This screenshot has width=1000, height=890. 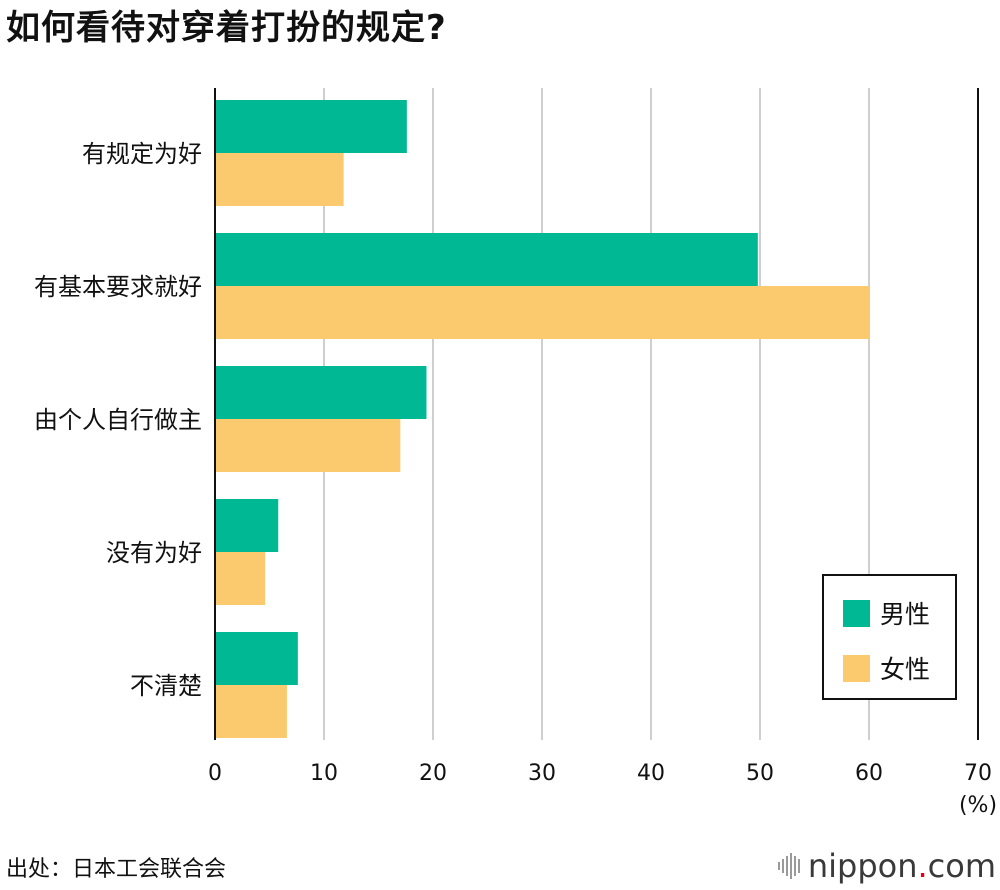 I want to click on brand-tld: com, so click(x=961, y=866).